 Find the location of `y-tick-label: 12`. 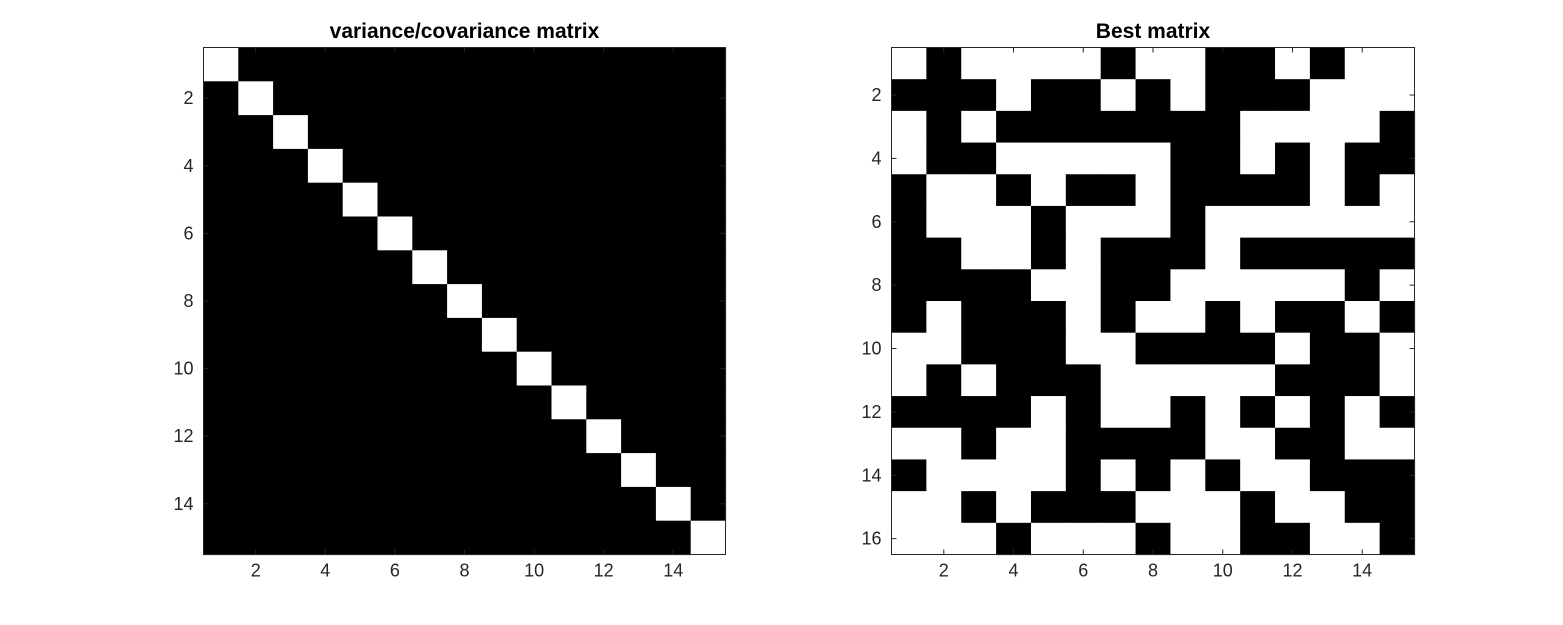

y-tick-label: 12 is located at coordinates (183, 436).